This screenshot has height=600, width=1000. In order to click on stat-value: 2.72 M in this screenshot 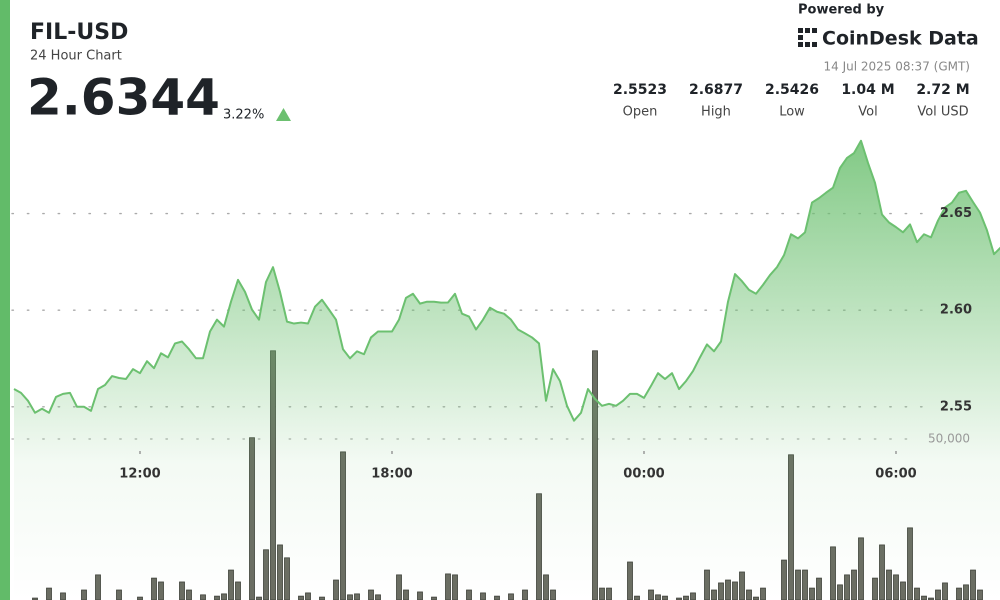, I will do `click(942, 90)`.